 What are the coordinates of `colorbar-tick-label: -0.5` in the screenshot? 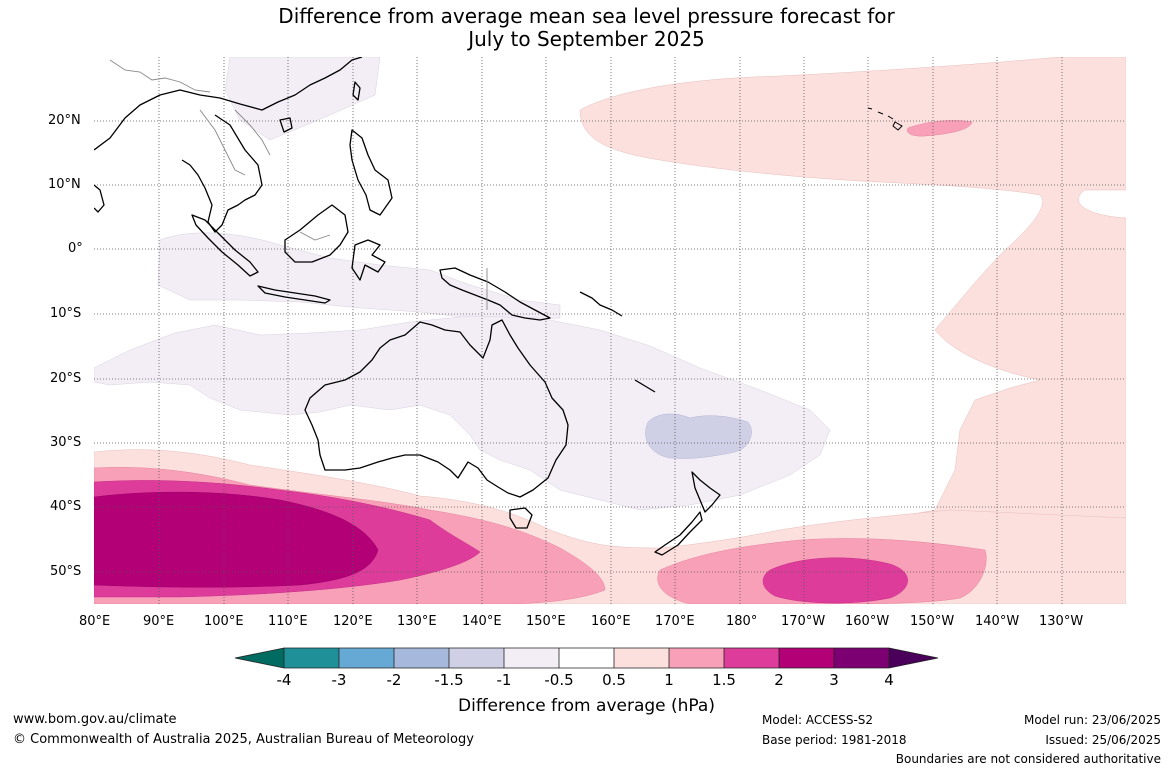 It's located at (559, 680).